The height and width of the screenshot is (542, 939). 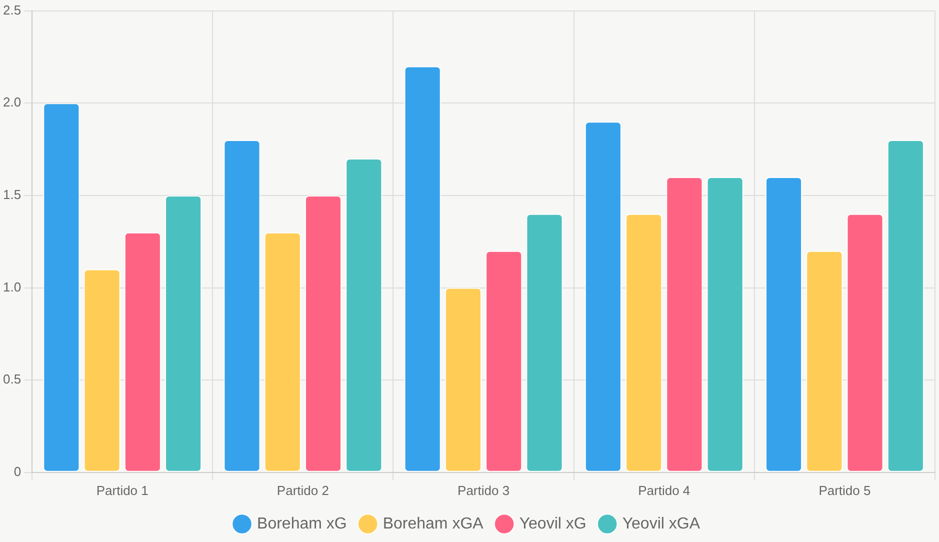 I want to click on x-tick-label: Partido 4, so click(x=664, y=490).